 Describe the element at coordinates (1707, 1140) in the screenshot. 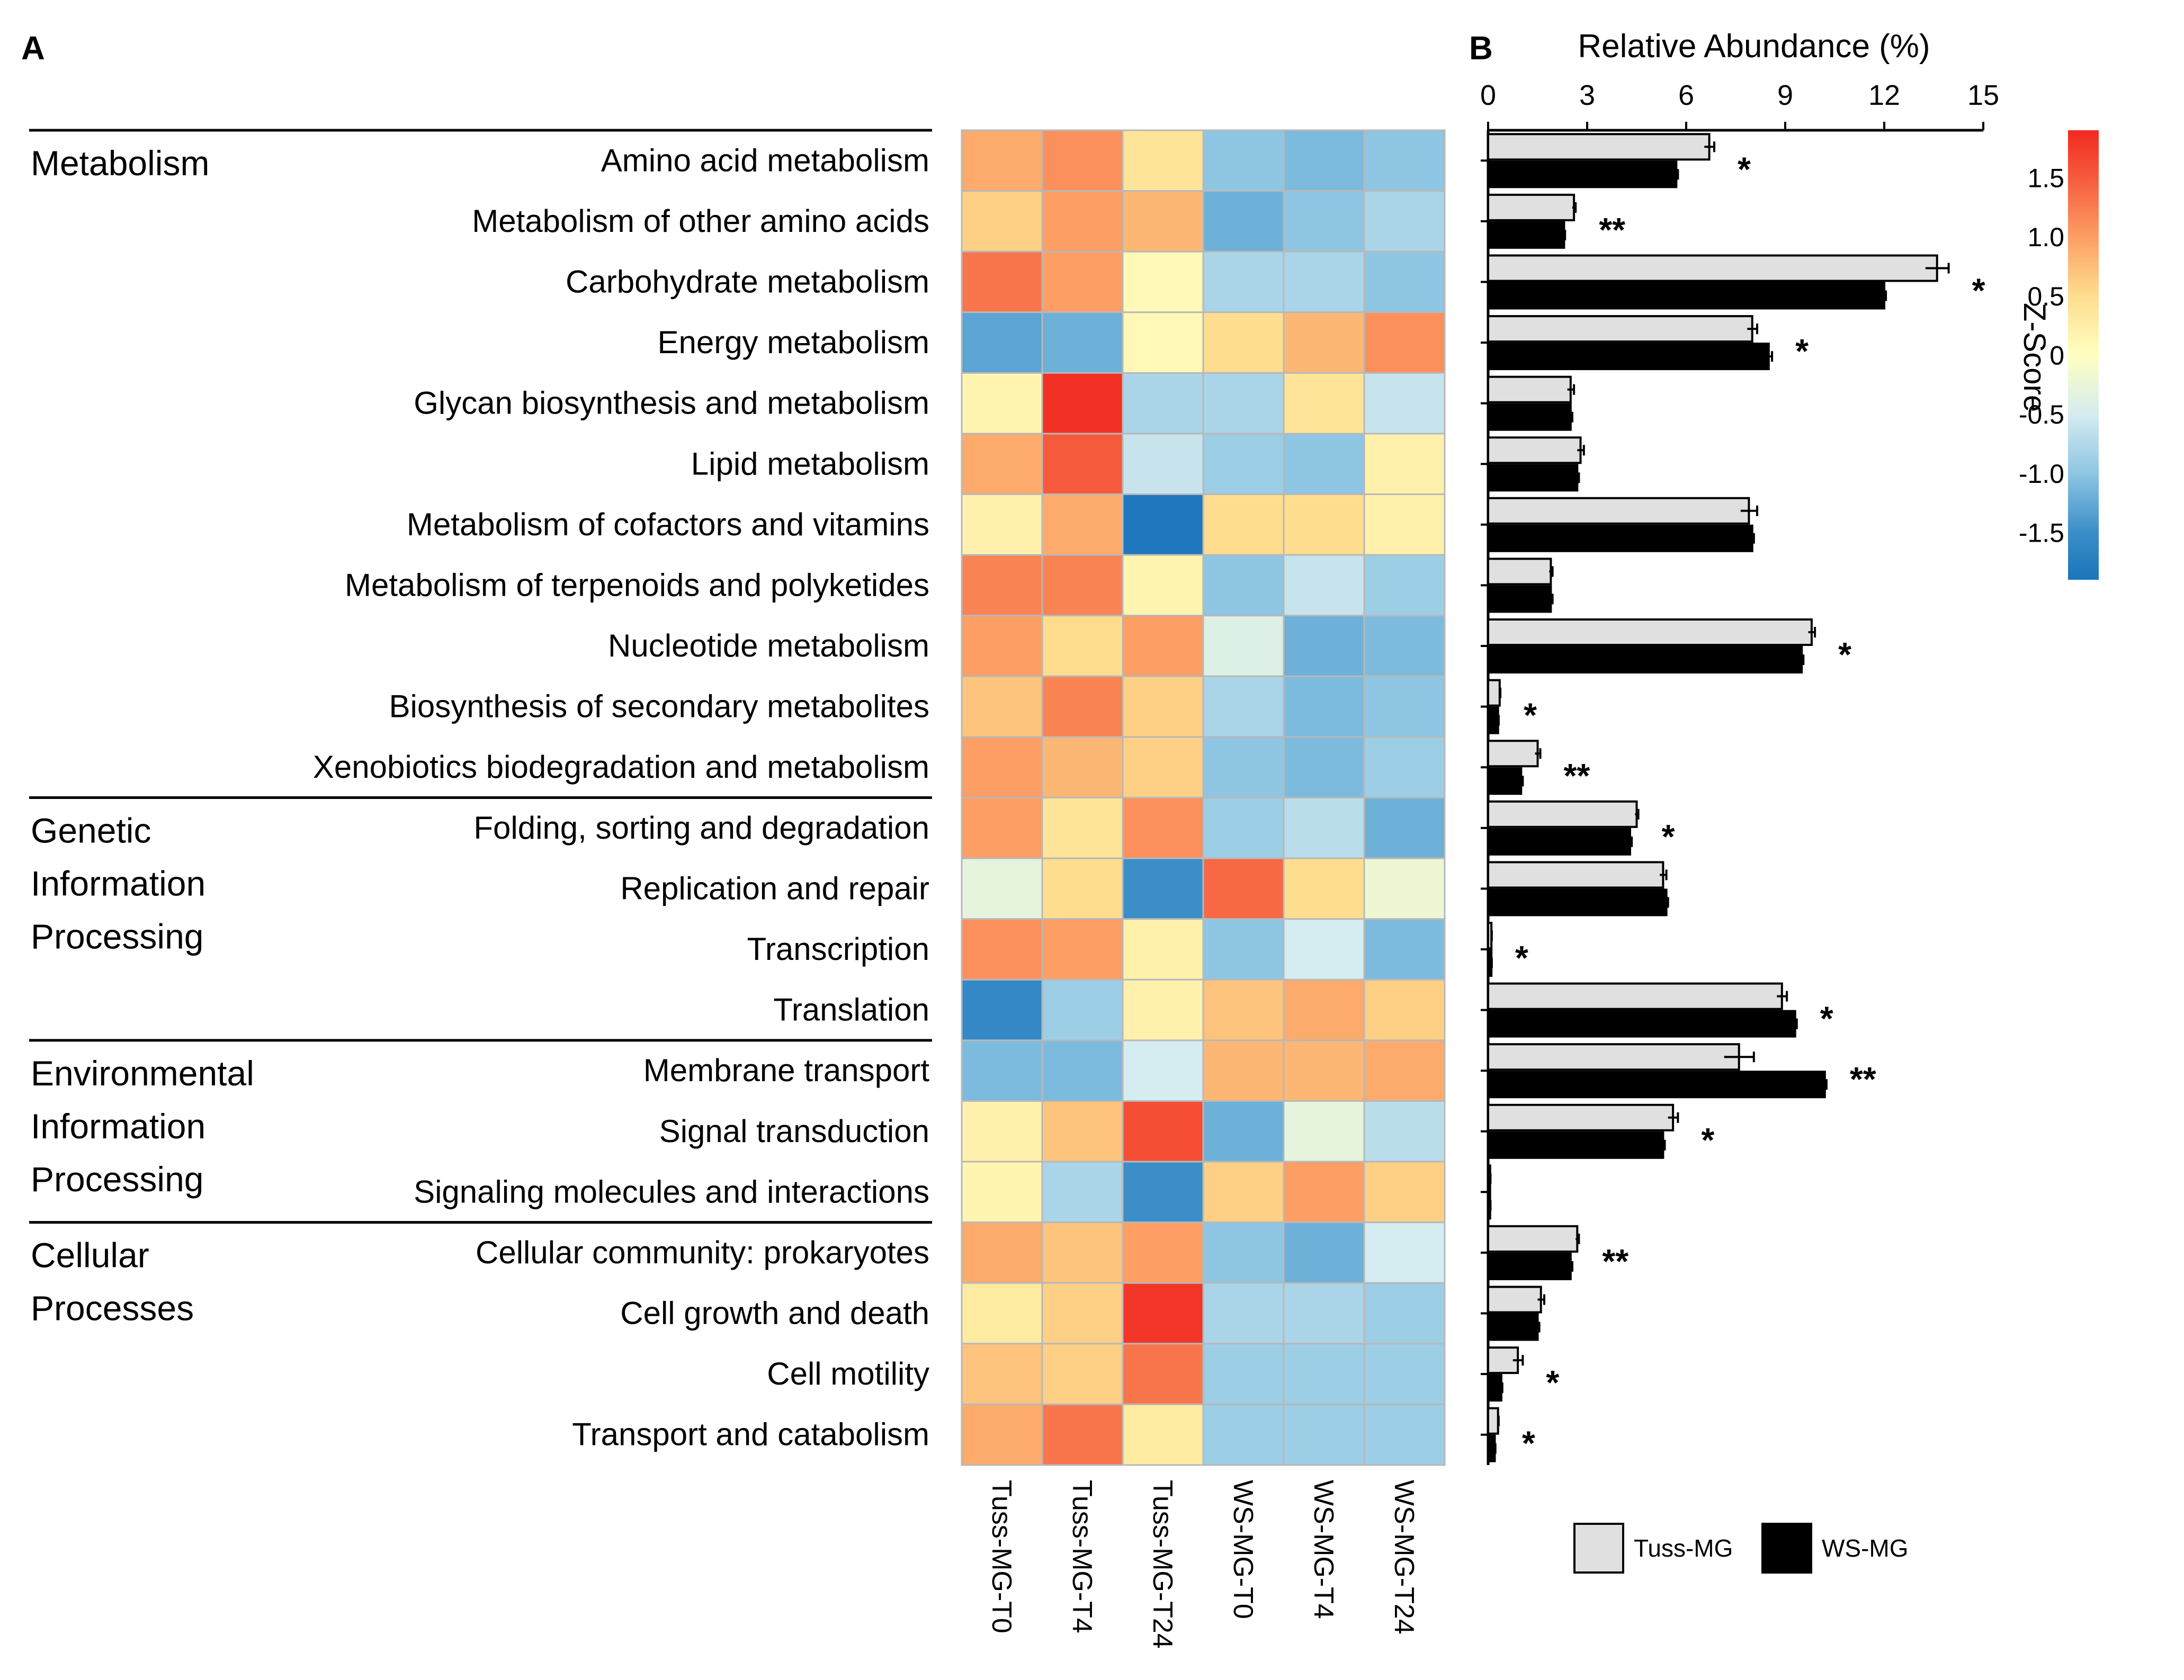

I see `significance-signal-transduction: *` at that location.